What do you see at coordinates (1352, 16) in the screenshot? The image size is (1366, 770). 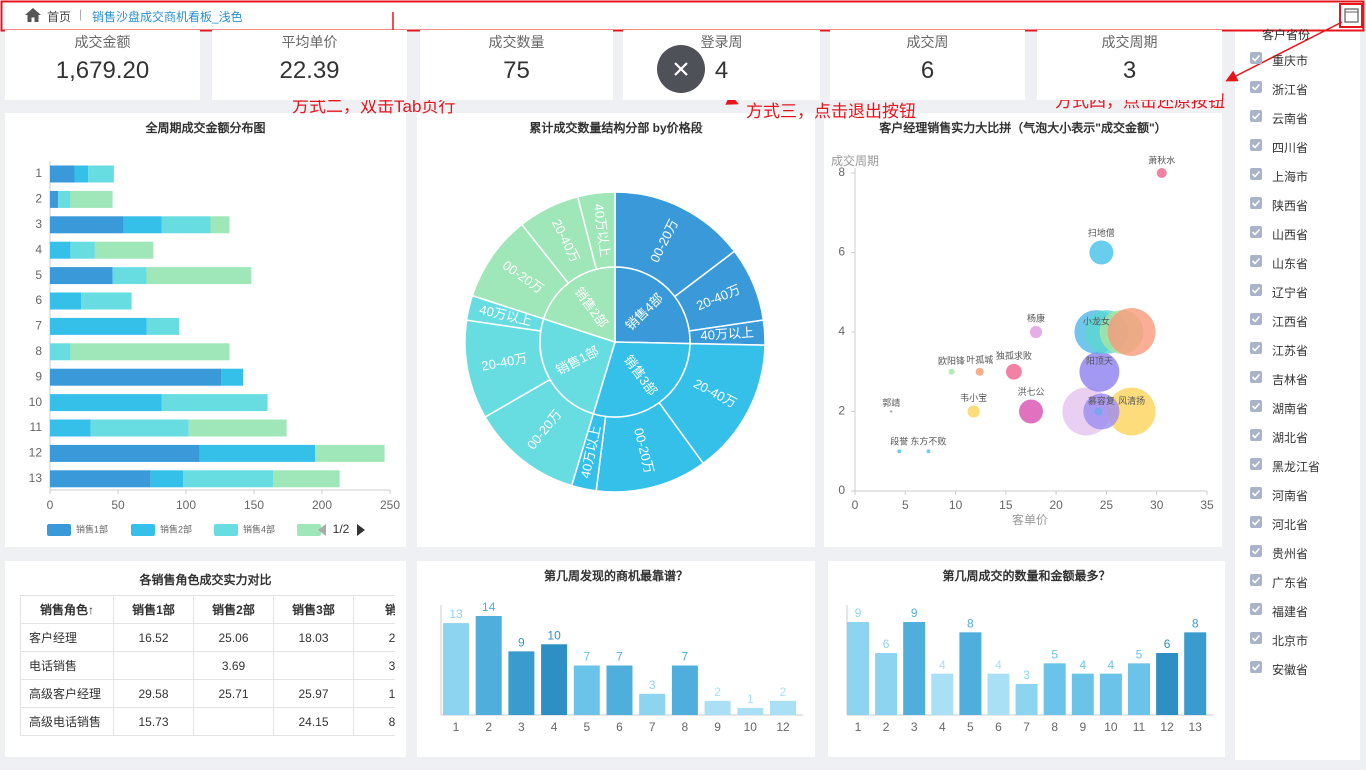 I see `restore-button` at bounding box center [1352, 16].